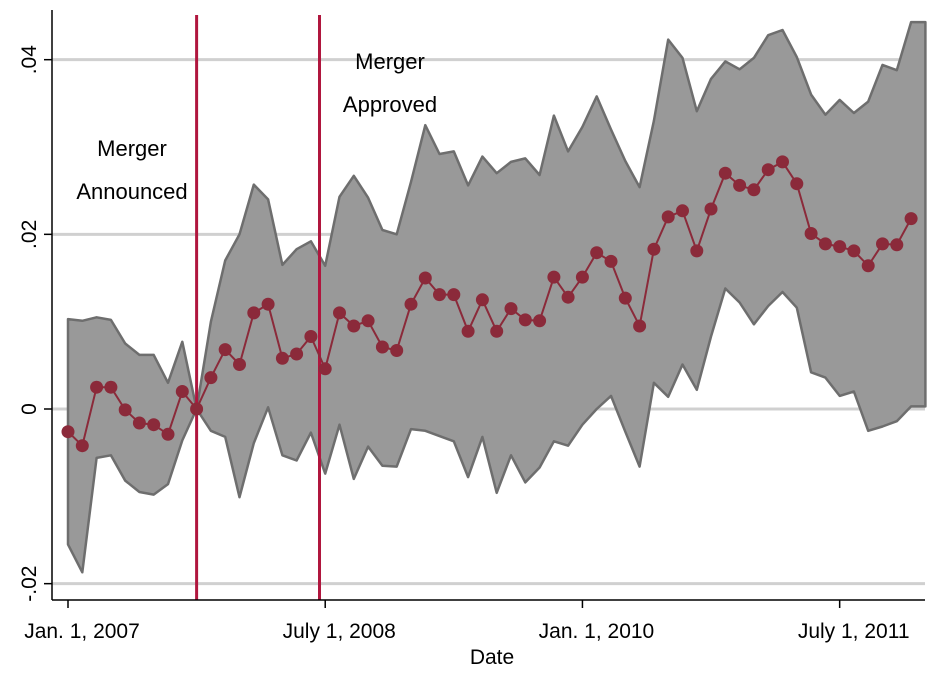 This screenshot has height=688, width=949. What do you see at coordinates (29, 60) in the screenshot?
I see `y-tick-label: .04` at bounding box center [29, 60].